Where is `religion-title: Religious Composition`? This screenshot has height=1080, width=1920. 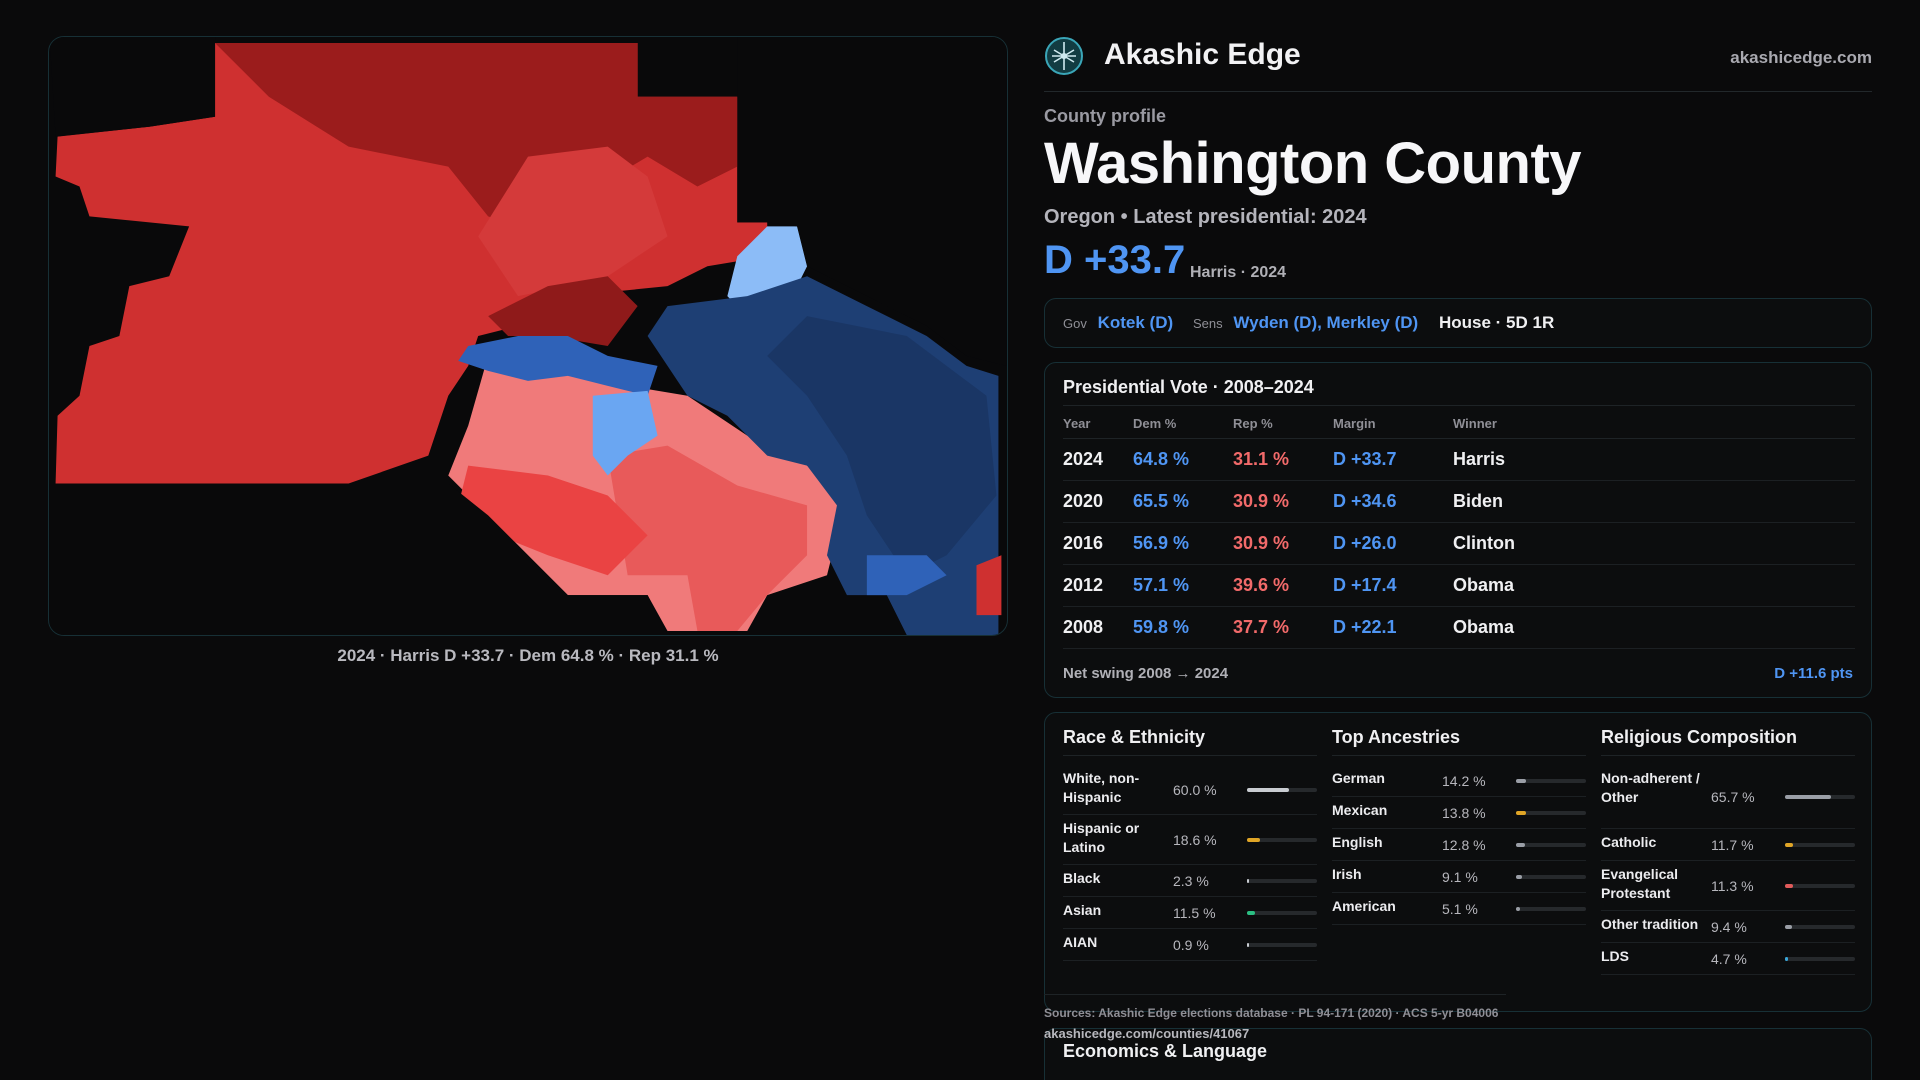 religion-title: Religious Composition is located at coordinates (1699, 737).